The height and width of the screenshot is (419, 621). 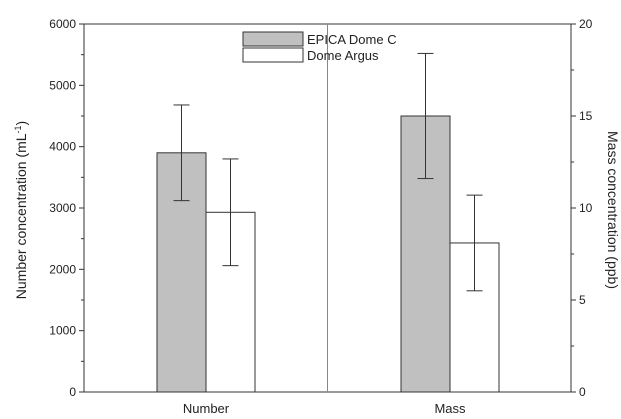 What do you see at coordinates (273, 39) in the screenshot?
I see `legend-swatch-epica` at bounding box center [273, 39].